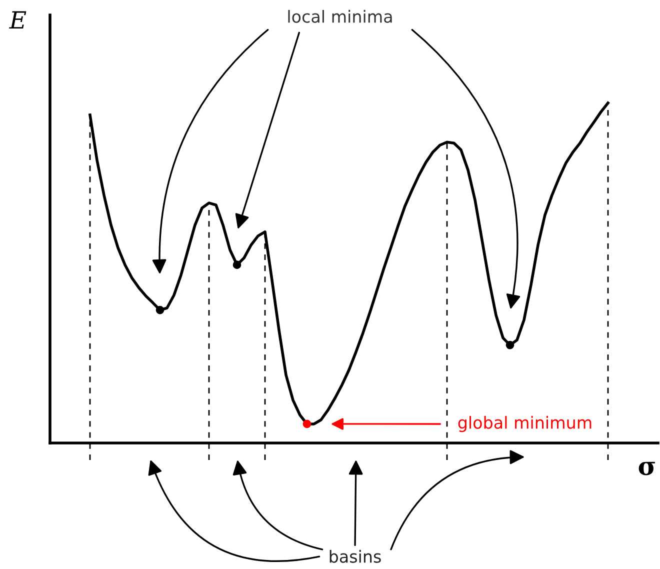  I want to click on y-axis-title: E, so click(17, 20).